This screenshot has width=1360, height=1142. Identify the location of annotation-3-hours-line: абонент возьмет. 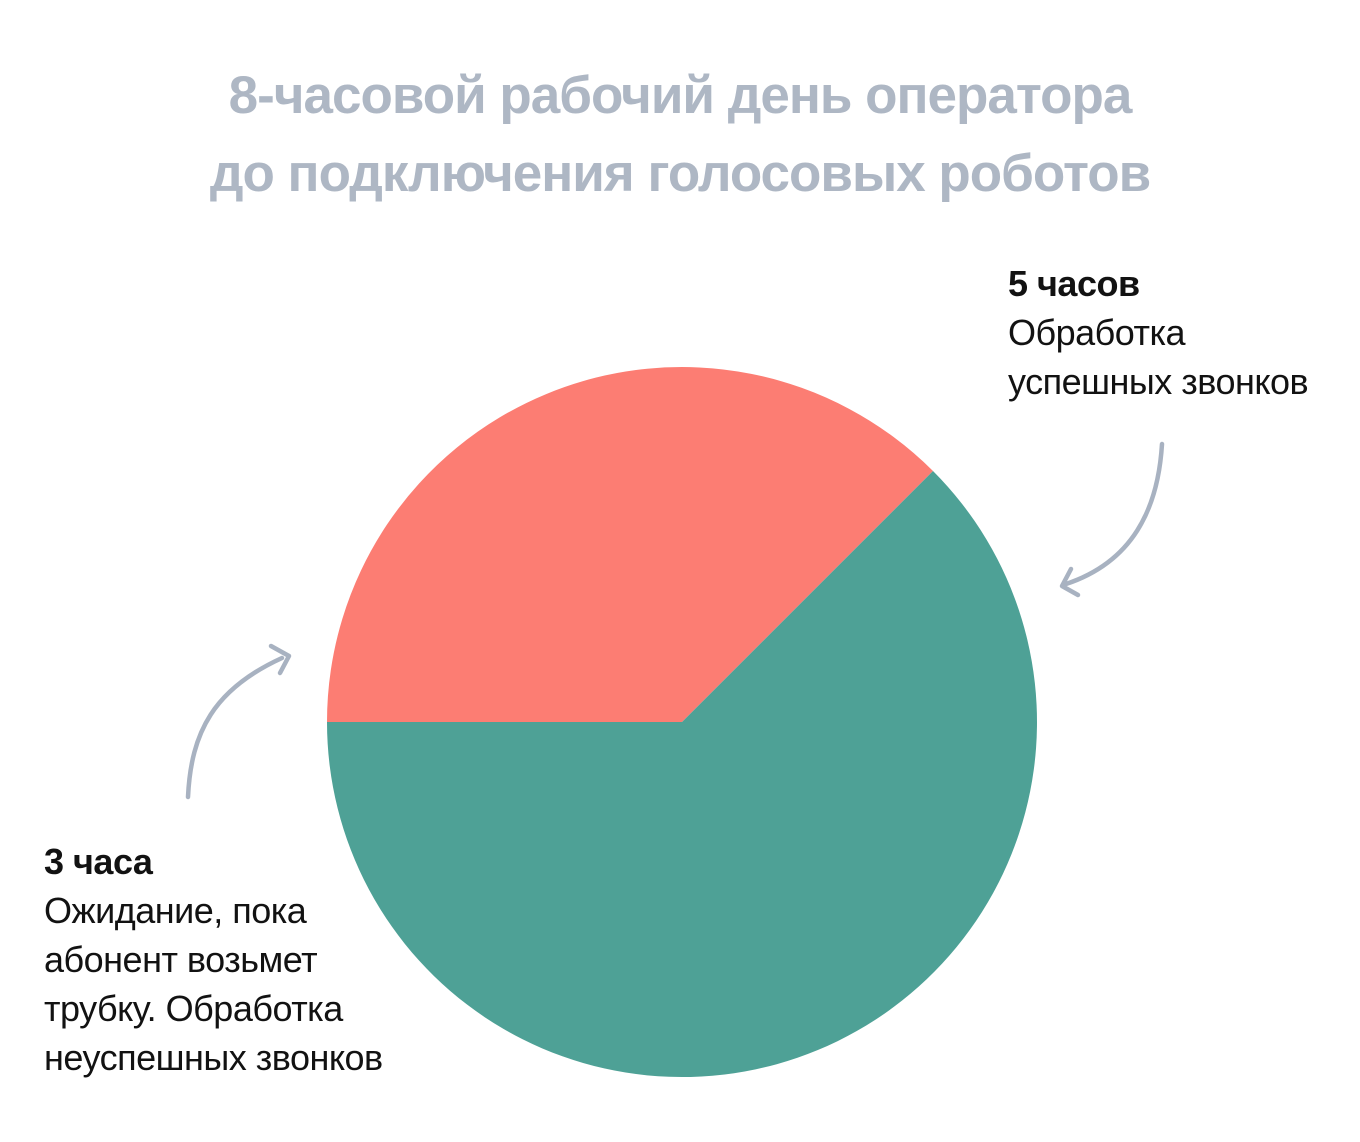
(181, 959).